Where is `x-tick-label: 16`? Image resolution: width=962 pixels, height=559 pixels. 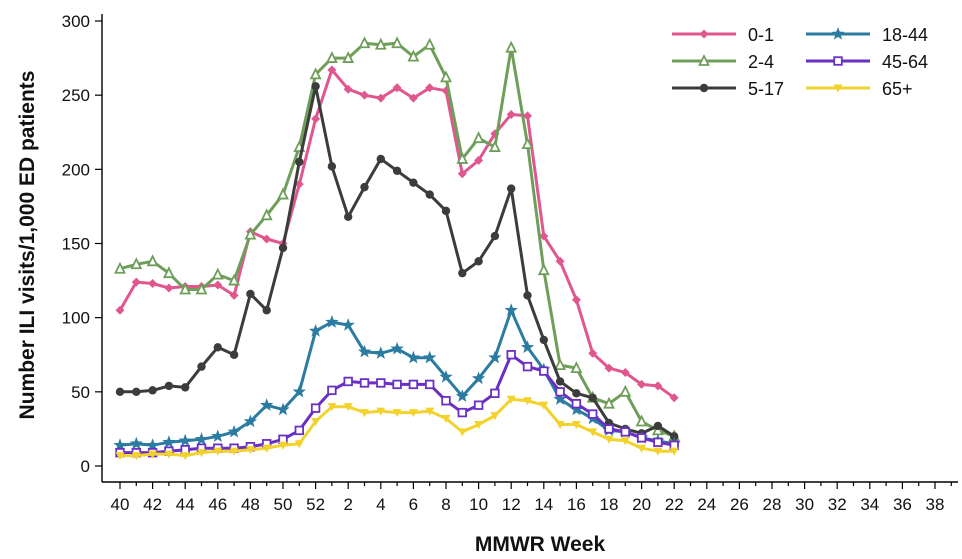 x-tick-label: 16 is located at coordinates (576, 504).